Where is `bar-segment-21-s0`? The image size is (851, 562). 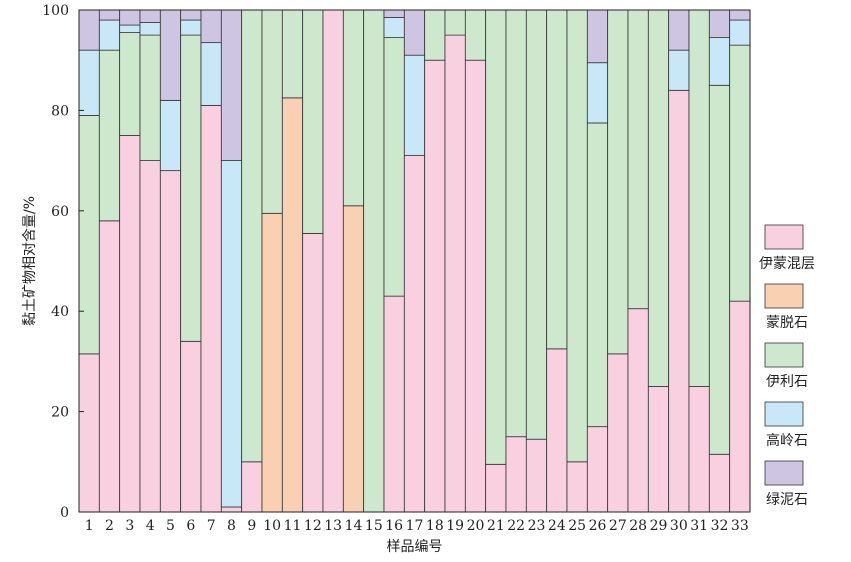 bar-segment-21-s0 is located at coordinates (496, 488).